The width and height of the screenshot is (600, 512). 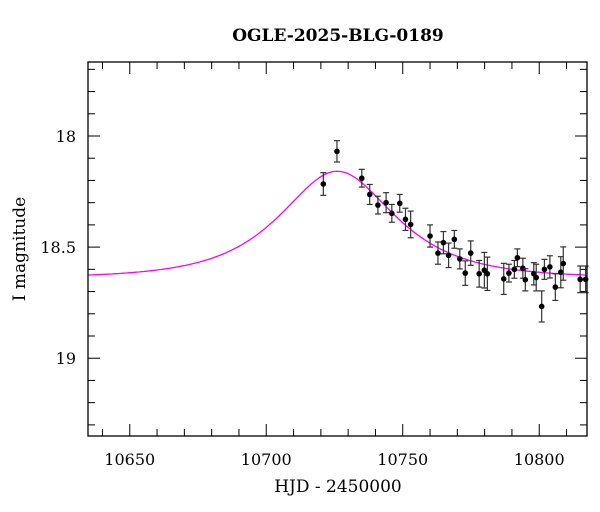 What do you see at coordinates (66, 136) in the screenshot?
I see `y-tick-label: 18` at bounding box center [66, 136].